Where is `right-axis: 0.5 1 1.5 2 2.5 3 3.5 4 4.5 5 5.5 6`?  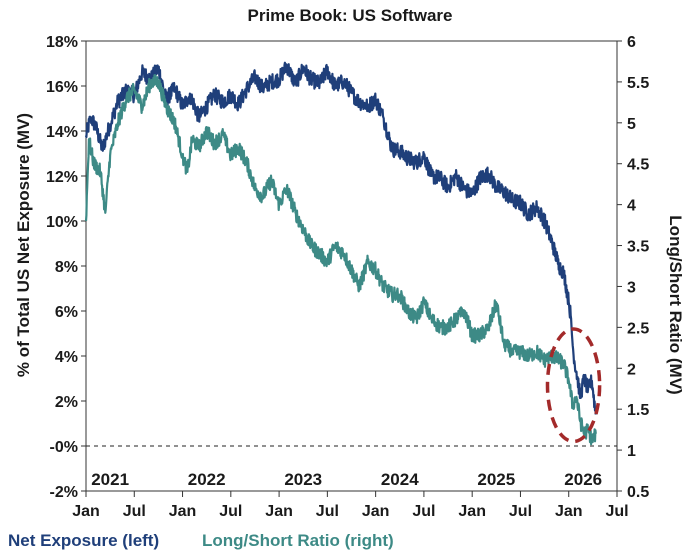 right-axis: 0.5 1 1.5 2 2.5 3 3.5 4 4.5 5 5.5 6 is located at coordinates (633, 267).